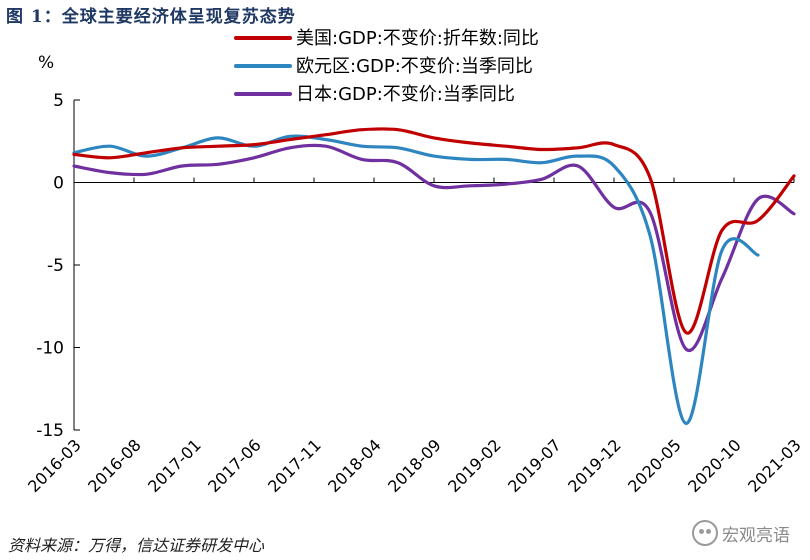  What do you see at coordinates (417, 38) in the screenshot?
I see `legend-label-1: 美国:GDP:不变价:折年数:同比` at bounding box center [417, 38].